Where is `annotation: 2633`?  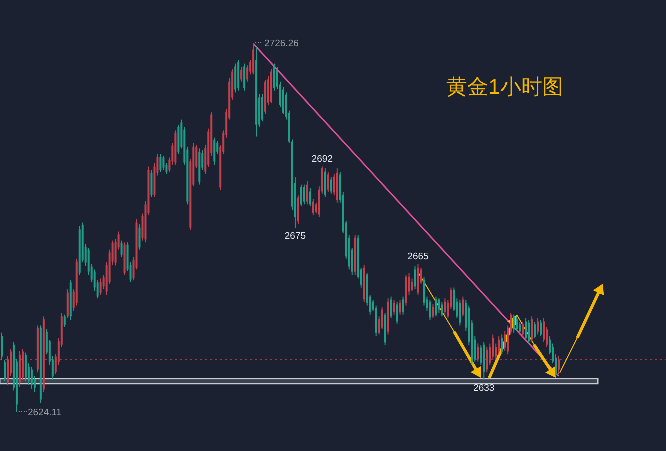 annotation: 2633 is located at coordinates (484, 388).